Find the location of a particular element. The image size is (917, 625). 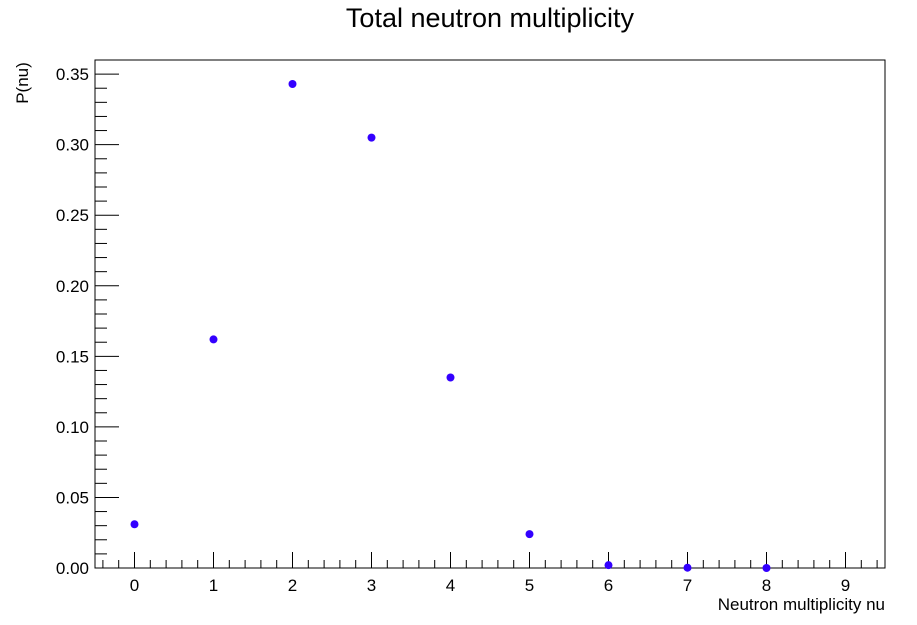

y-tick-label: 0.10 is located at coordinates (72, 427).